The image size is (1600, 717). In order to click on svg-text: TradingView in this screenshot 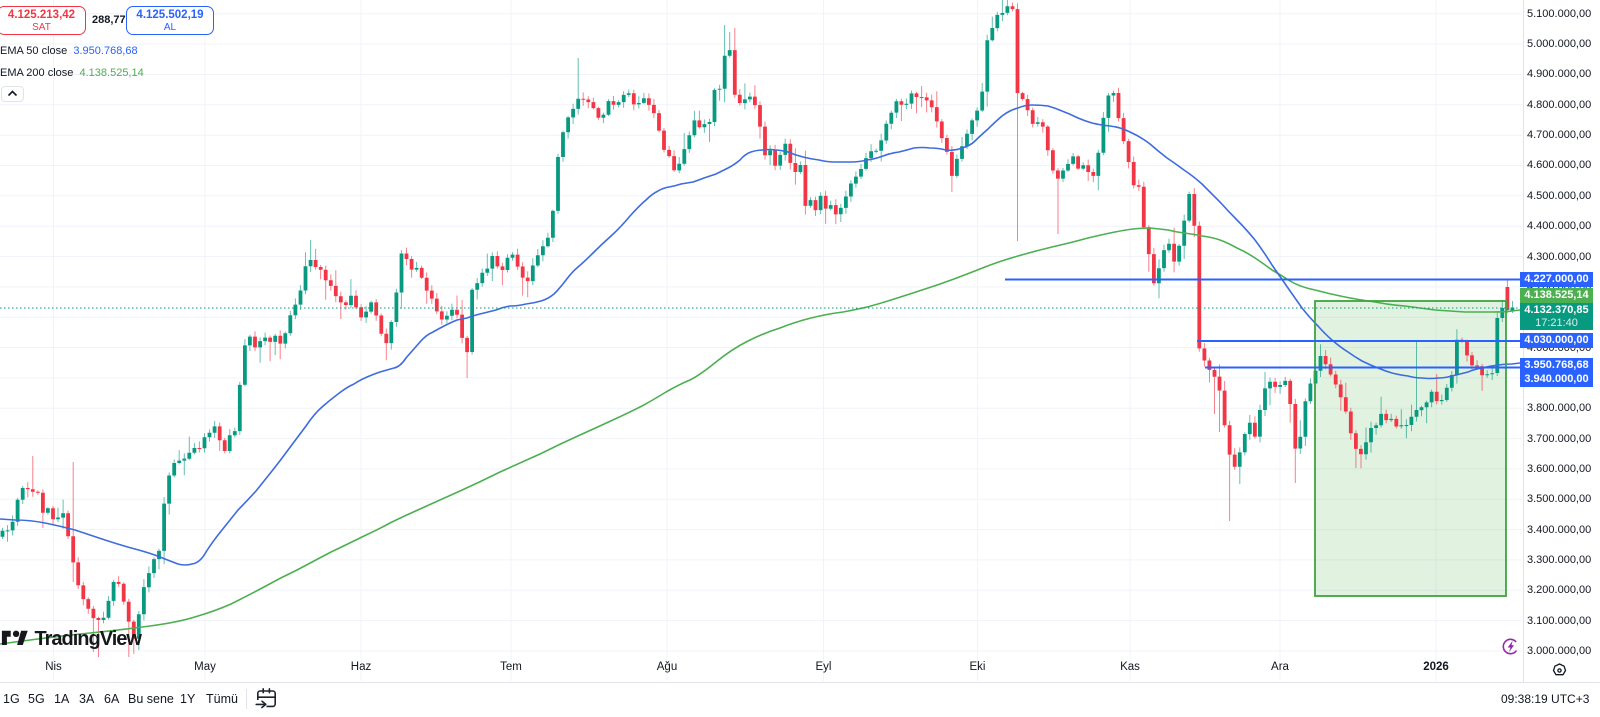, I will do `click(89, 639)`.